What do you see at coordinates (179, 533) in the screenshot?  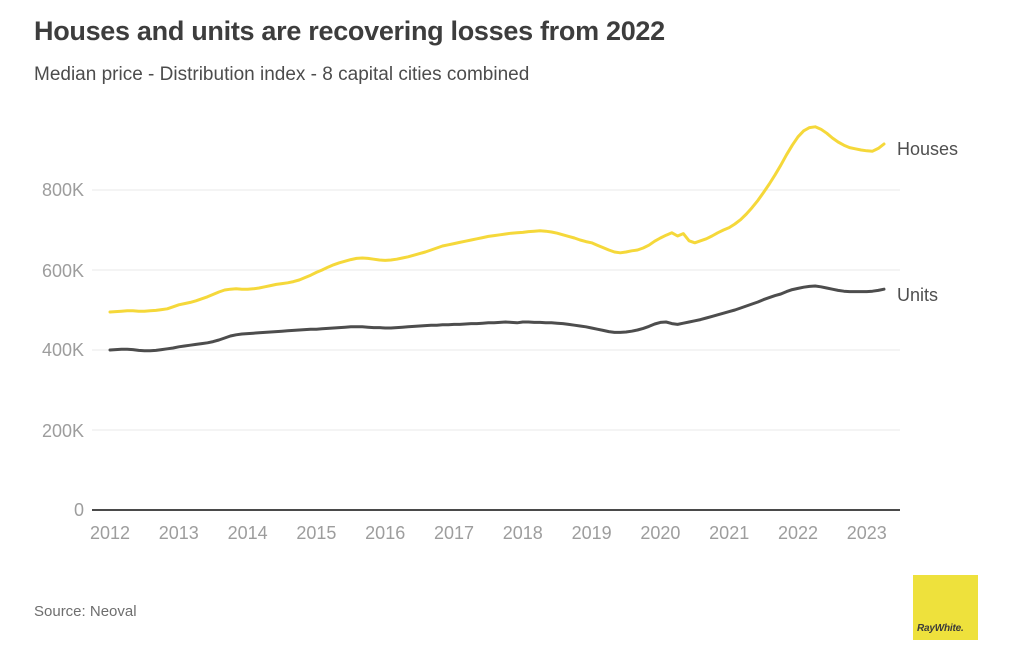 I see `x-tick-2013: 2013` at bounding box center [179, 533].